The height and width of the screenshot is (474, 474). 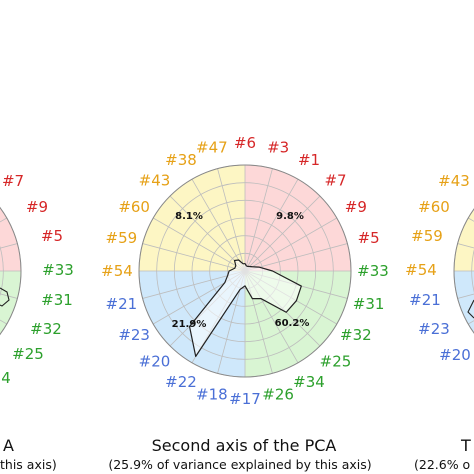 I want to click on left-axis-label-25: #25, so click(x=28, y=354).